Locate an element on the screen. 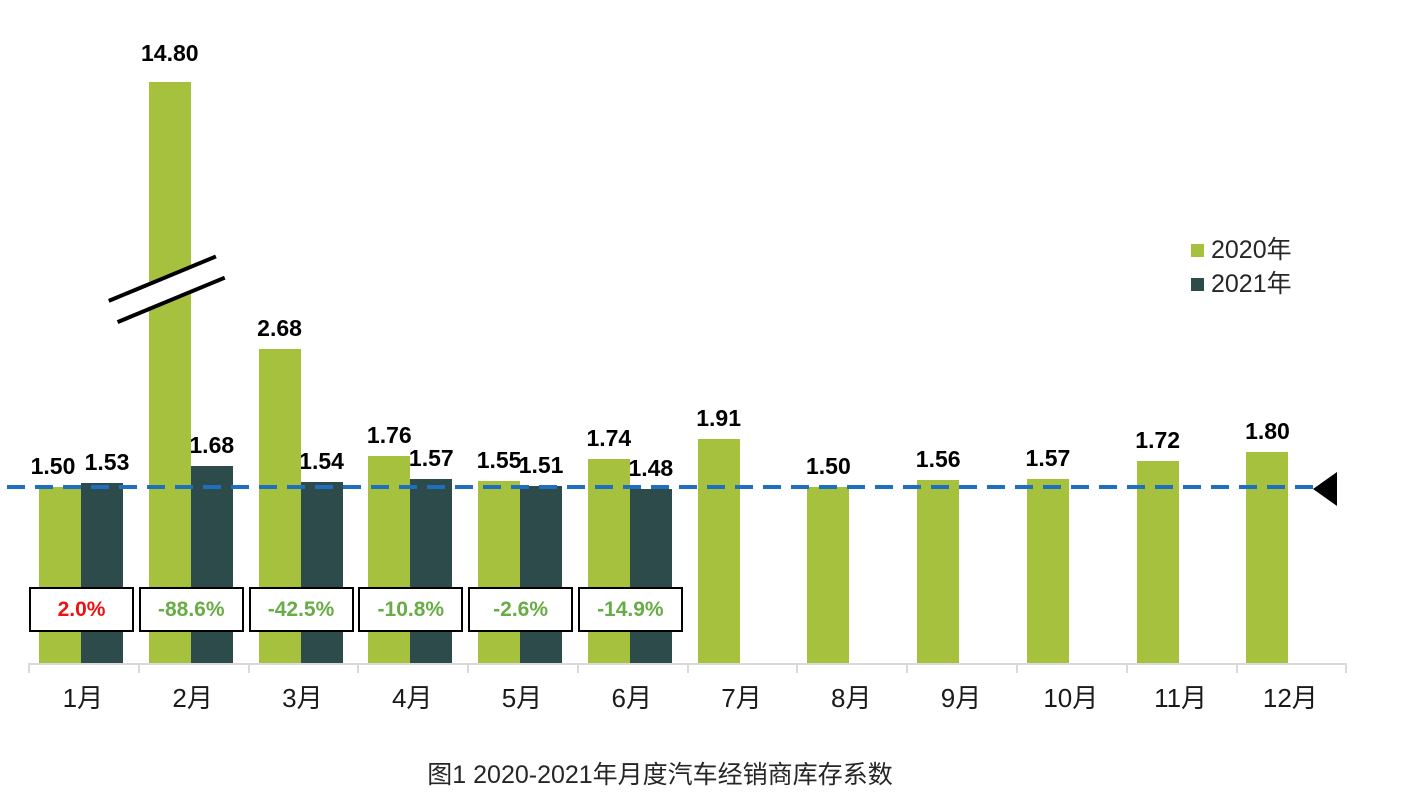  bar-2021年-2月 is located at coordinates (211, 564).